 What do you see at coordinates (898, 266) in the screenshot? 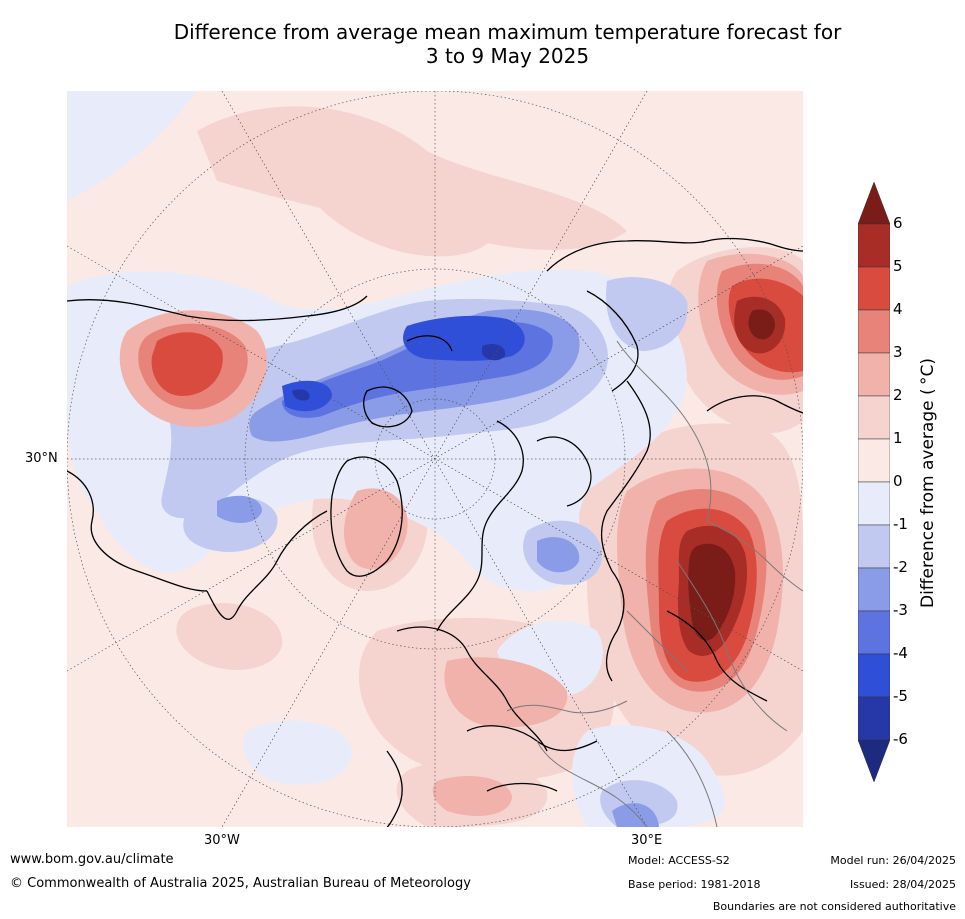
I see `colorbar-tick-label: 5` at bounding box center [898, 266].